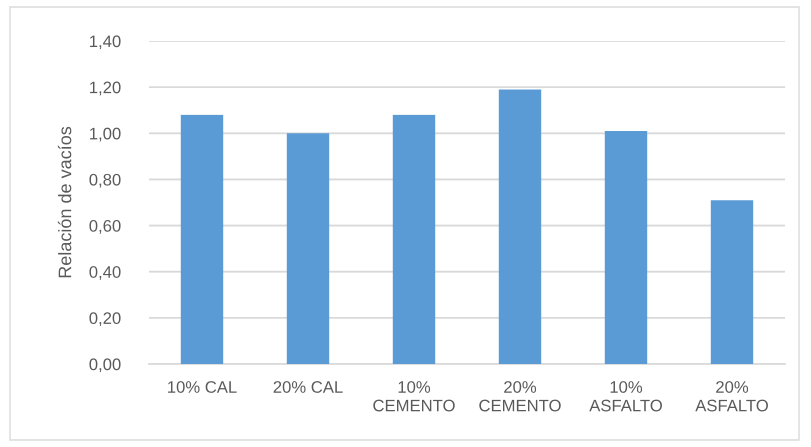  Describe the element at coordinates (105, 135) in the screenshot. I see `y-tick-label: 1,00` at that location.